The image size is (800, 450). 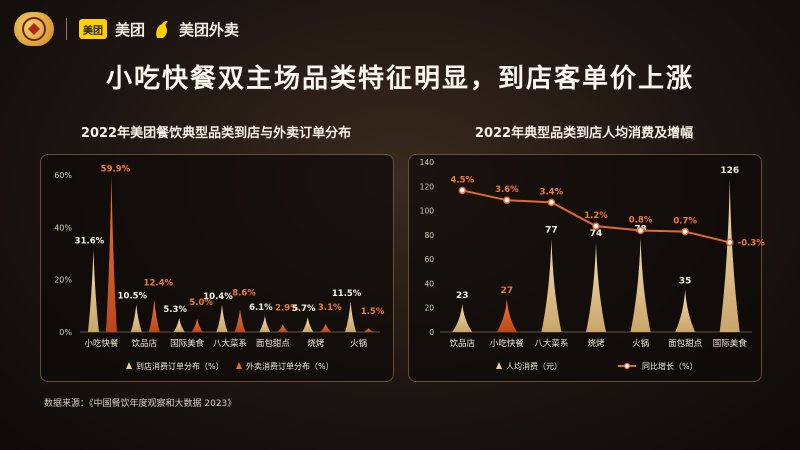 What do you see at coordinates (239, 365) in the screenshot?
I see `left-legend-marker-delivery` at bounding box center [239, 365].